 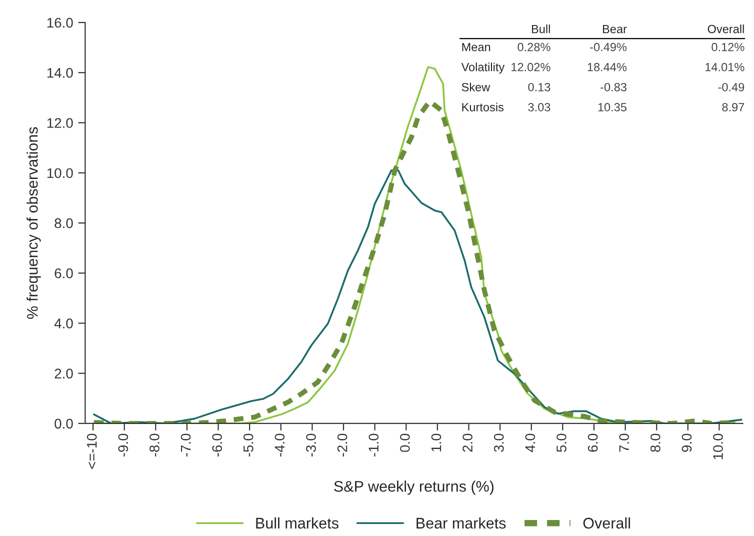 I want to click on x-tick-label: 10.0, so click(x=718, y=447).